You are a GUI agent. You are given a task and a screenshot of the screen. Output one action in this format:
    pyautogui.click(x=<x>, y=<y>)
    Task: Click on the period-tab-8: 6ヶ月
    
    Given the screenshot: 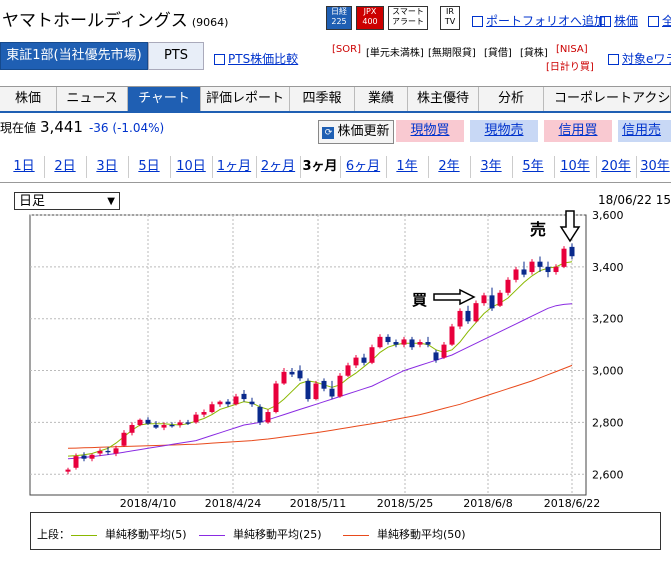 What is the action you would take?
    pyautogui.click(x=363, y=167)
    